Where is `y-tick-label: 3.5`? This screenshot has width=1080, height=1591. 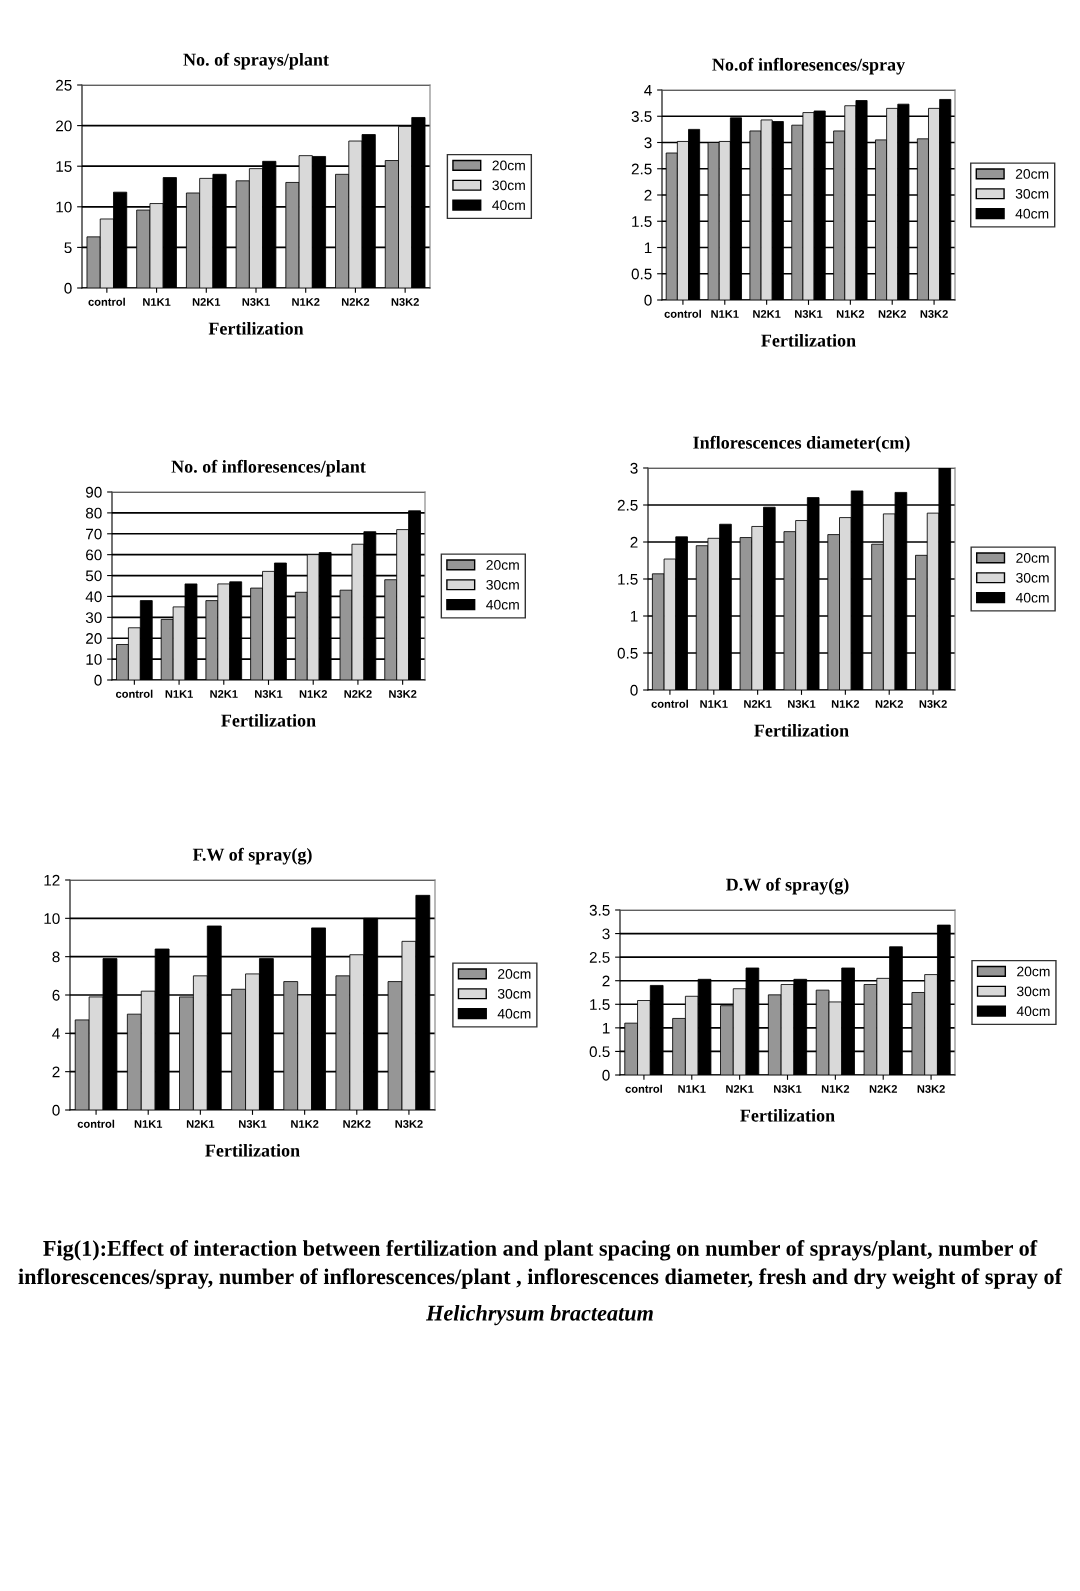 y-tick-label: 3.5 is located at coordinates (641, 116).